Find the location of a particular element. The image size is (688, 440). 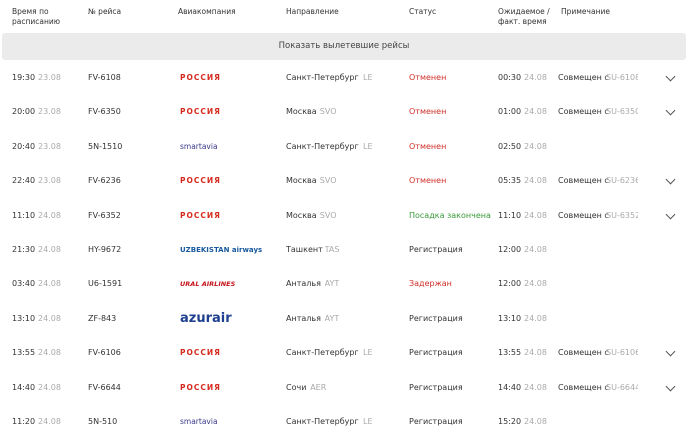

note-flight: SU-6236 is located at coordinates (622, 181).